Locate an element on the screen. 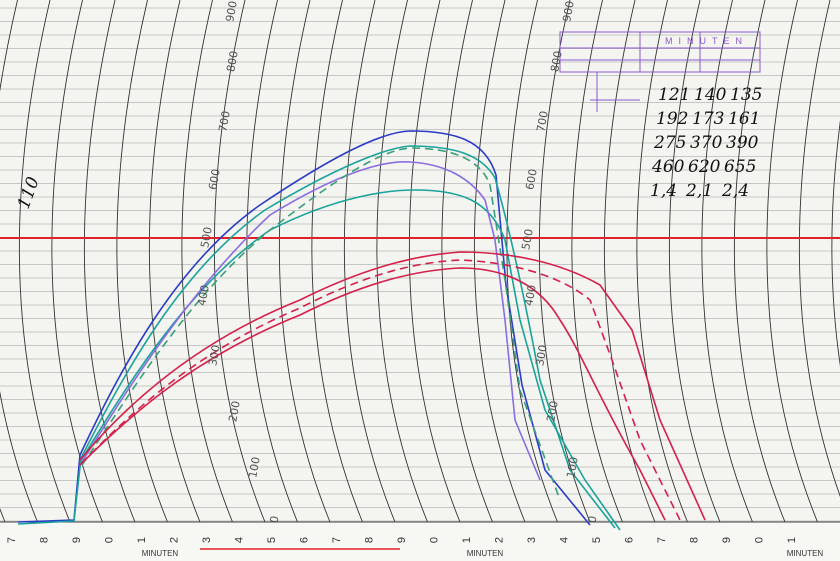 The height and width of the screenshot is (561, 840). handwritten-value: 173 is located at coordinates (708, 119).